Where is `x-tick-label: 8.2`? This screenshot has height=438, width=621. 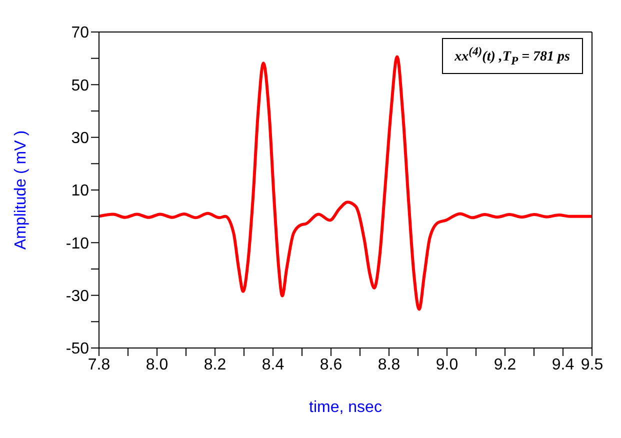 x-tick-label: 8.2 is located at coordinates (215, 365).